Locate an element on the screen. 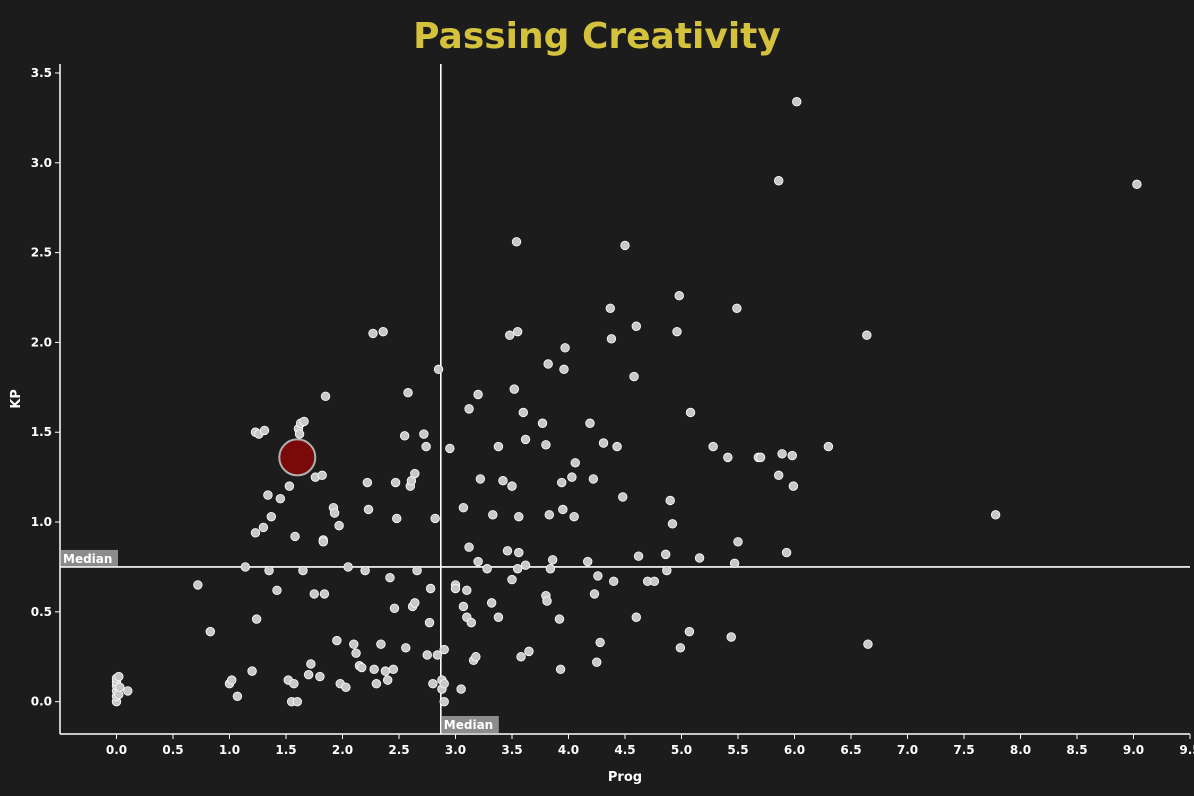  x-tick-label: 5.0 is located at coordinates (681, 750).